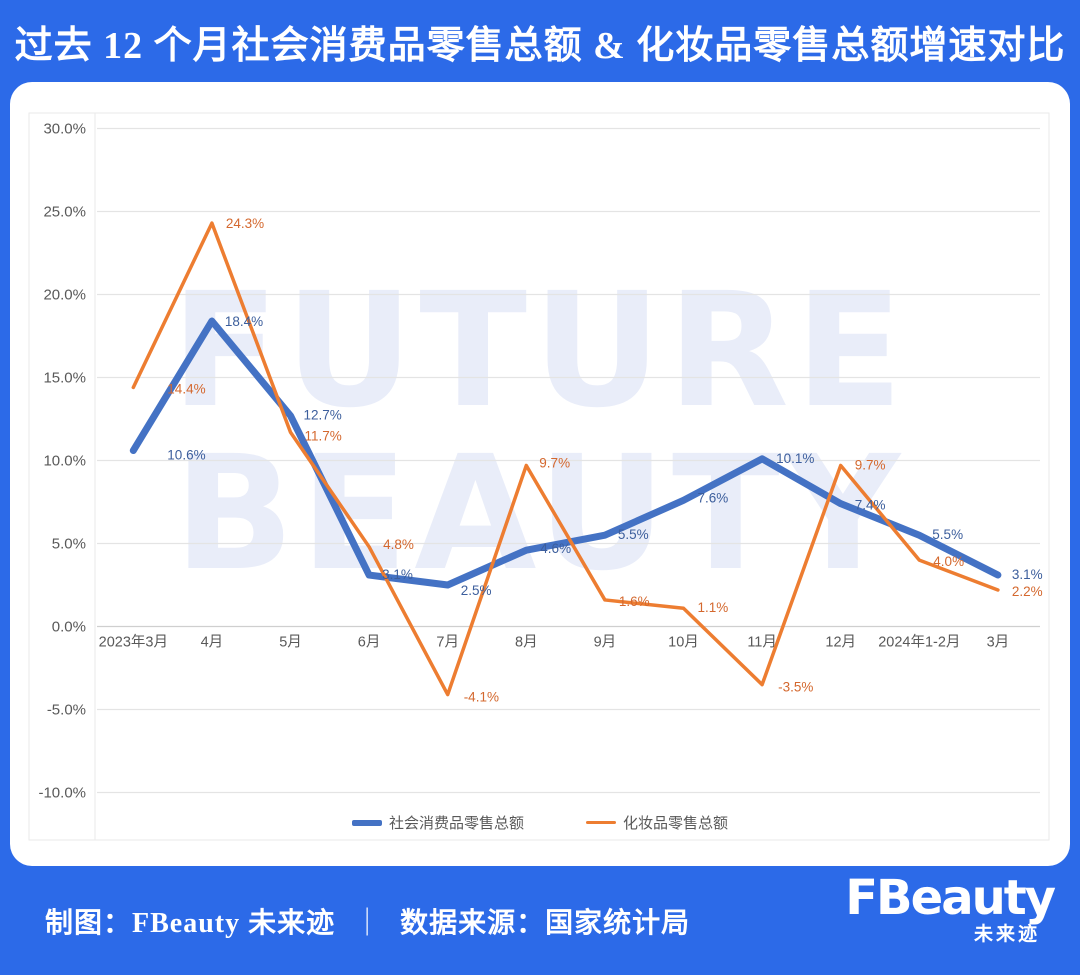  I want to click on x-axis-label: 3月, so click(998, 643).